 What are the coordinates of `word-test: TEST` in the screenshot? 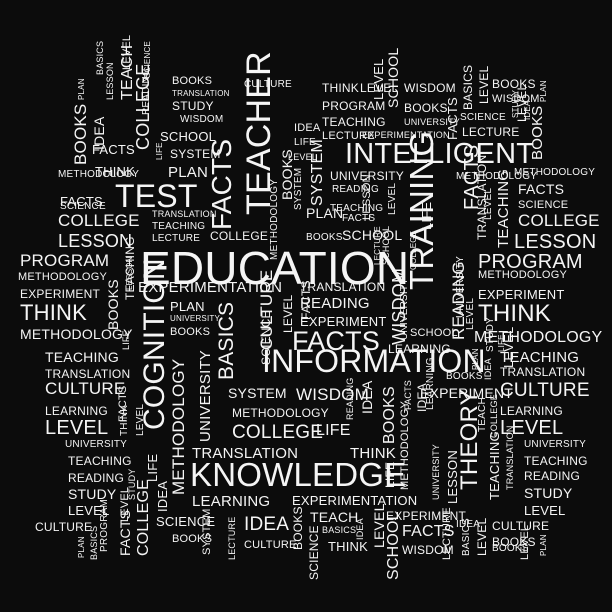 It's located at (156, 196).